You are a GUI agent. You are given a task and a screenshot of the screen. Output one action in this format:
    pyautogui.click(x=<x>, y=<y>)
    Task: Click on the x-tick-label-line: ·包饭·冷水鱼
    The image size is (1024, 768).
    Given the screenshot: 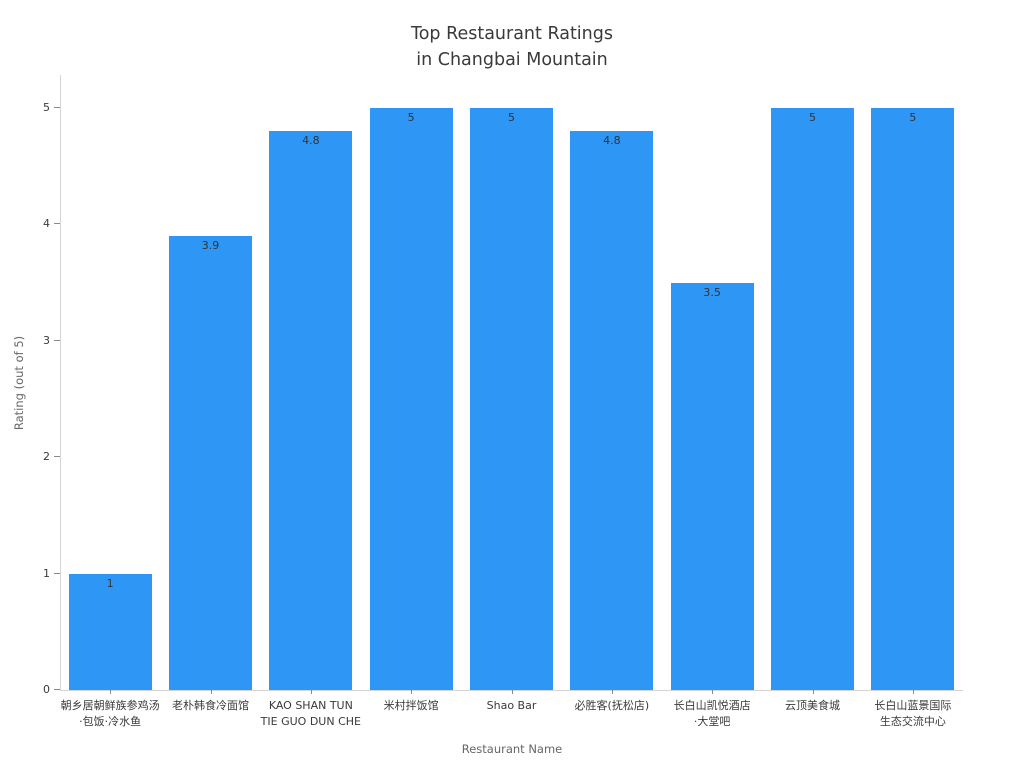 What is the action you would take?
    pyautogui.click(x=110, y=721)
    